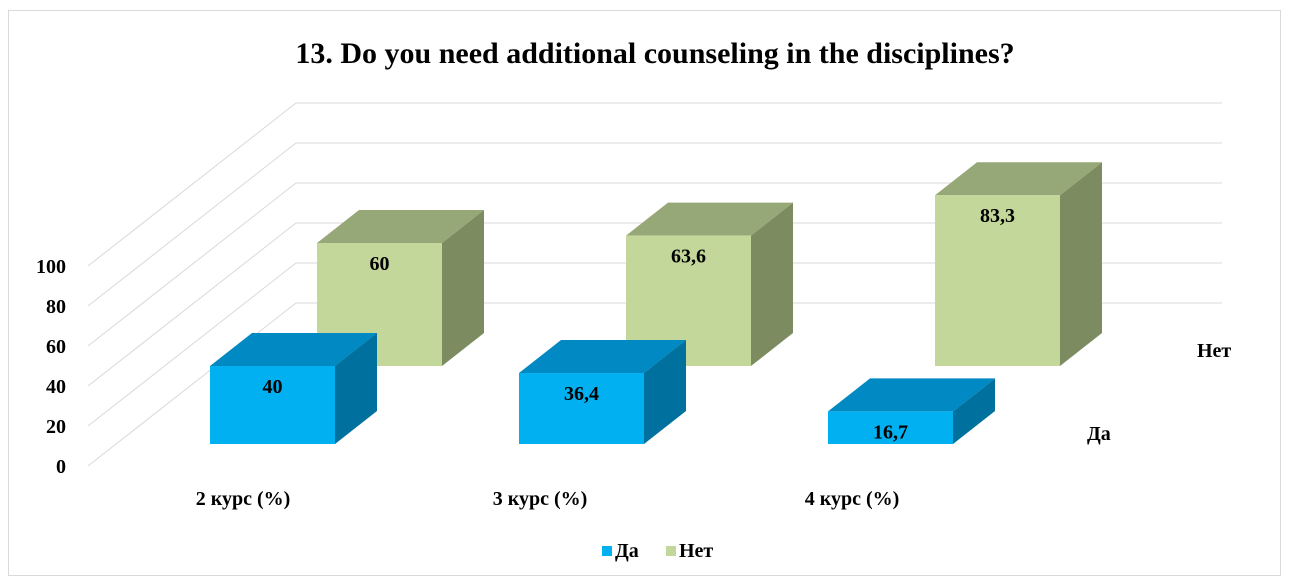  Describe the element at coordinates (380, 264) in the screenshot. I see `data-label: 60` at that location.